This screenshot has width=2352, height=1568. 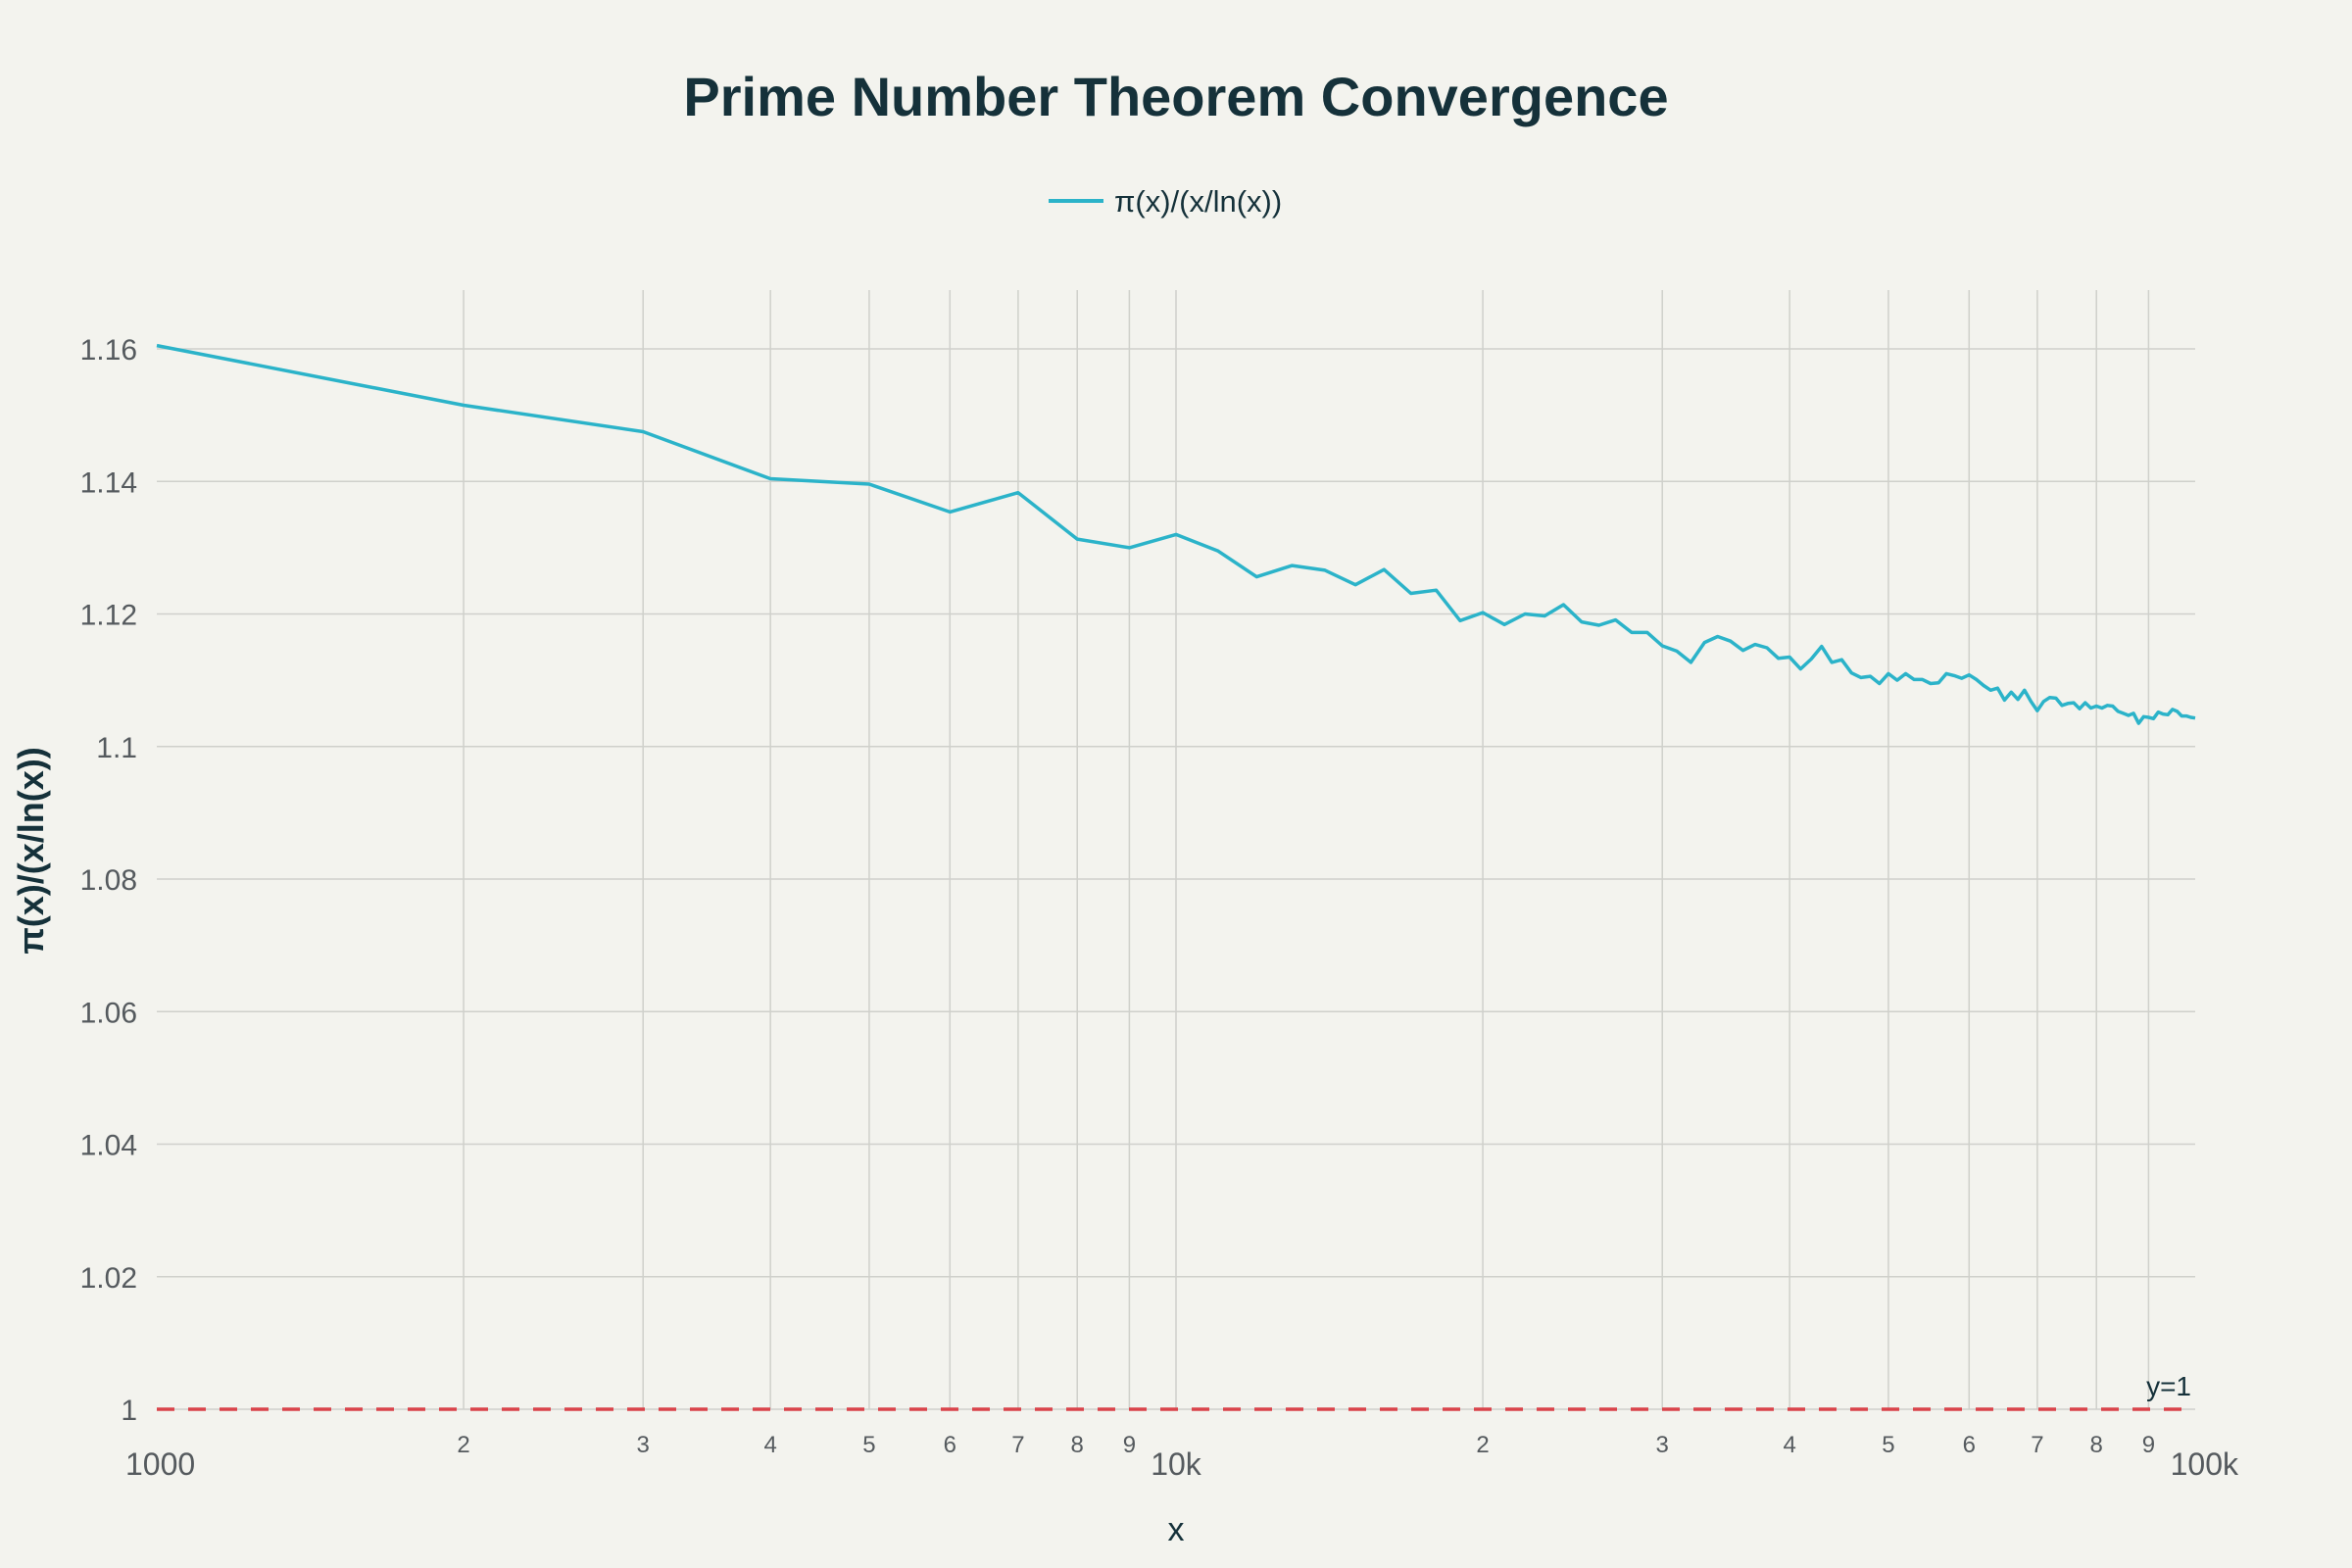 I want to click on reference-layer: y=1, so click(x=1176, y=1391).